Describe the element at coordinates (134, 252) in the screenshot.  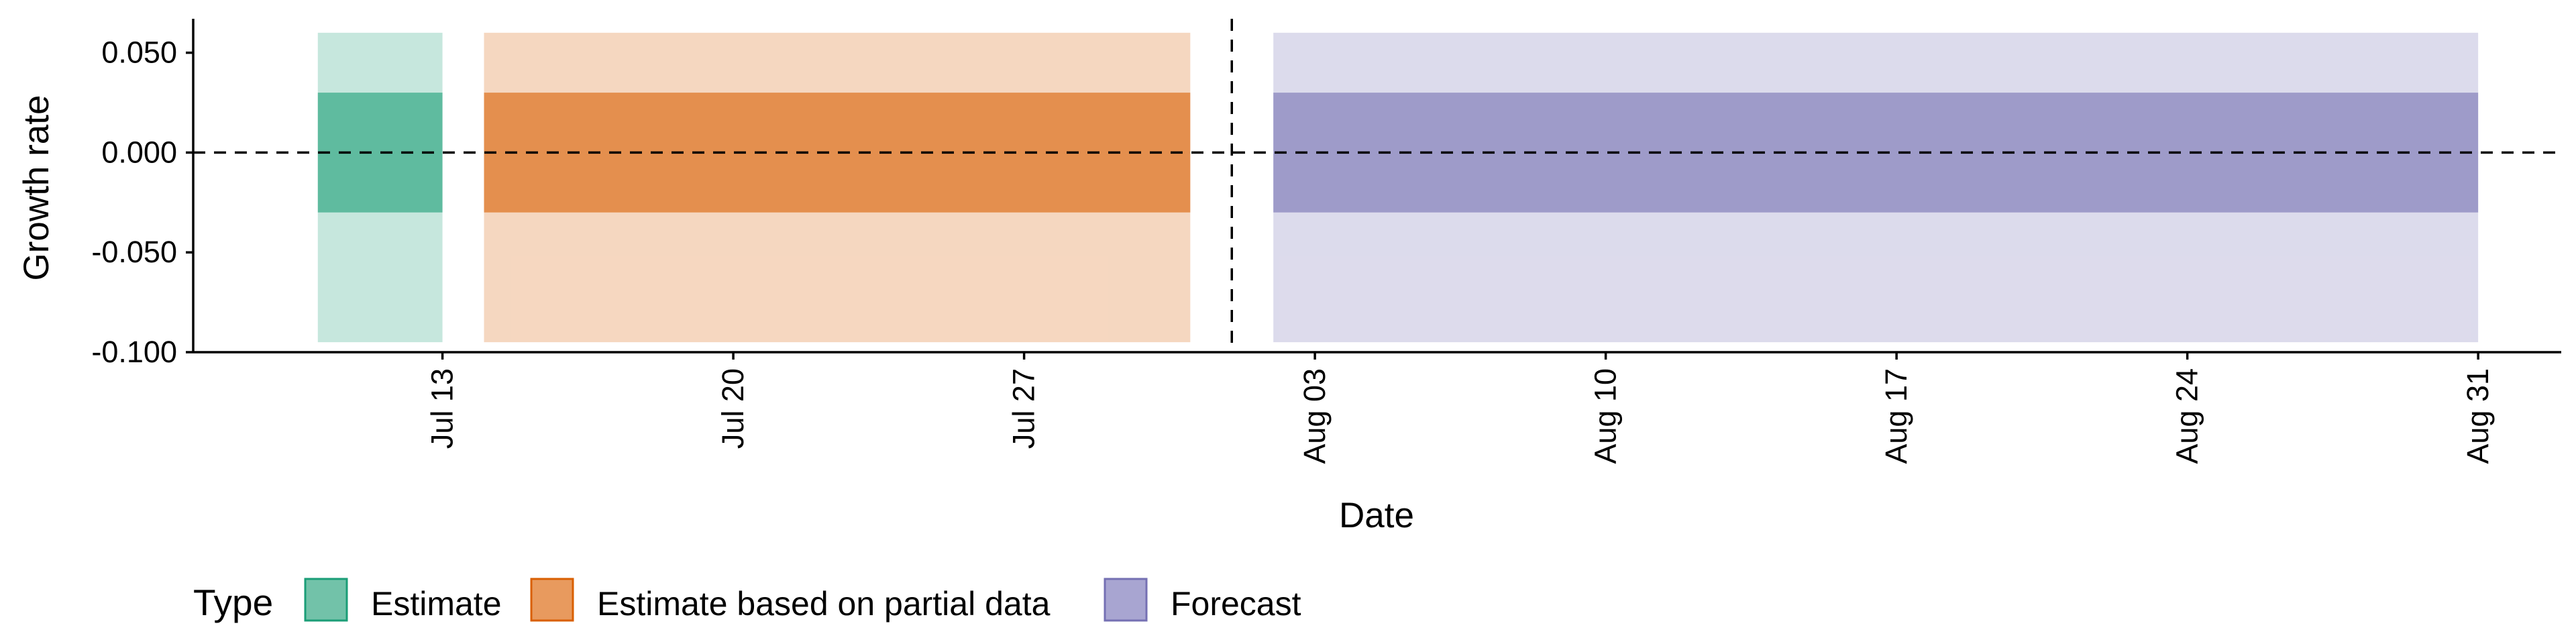
I see `y-tick-label: -0.050` at that location.